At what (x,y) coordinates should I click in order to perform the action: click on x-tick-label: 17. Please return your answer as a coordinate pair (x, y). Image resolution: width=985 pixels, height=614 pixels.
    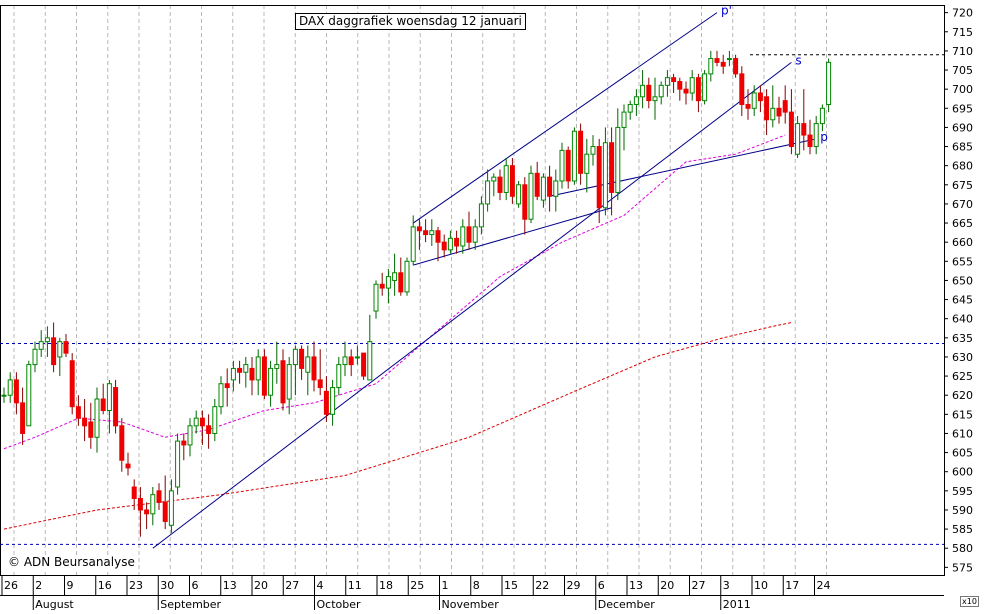
    Looking at the image, I should click on (792, 585).